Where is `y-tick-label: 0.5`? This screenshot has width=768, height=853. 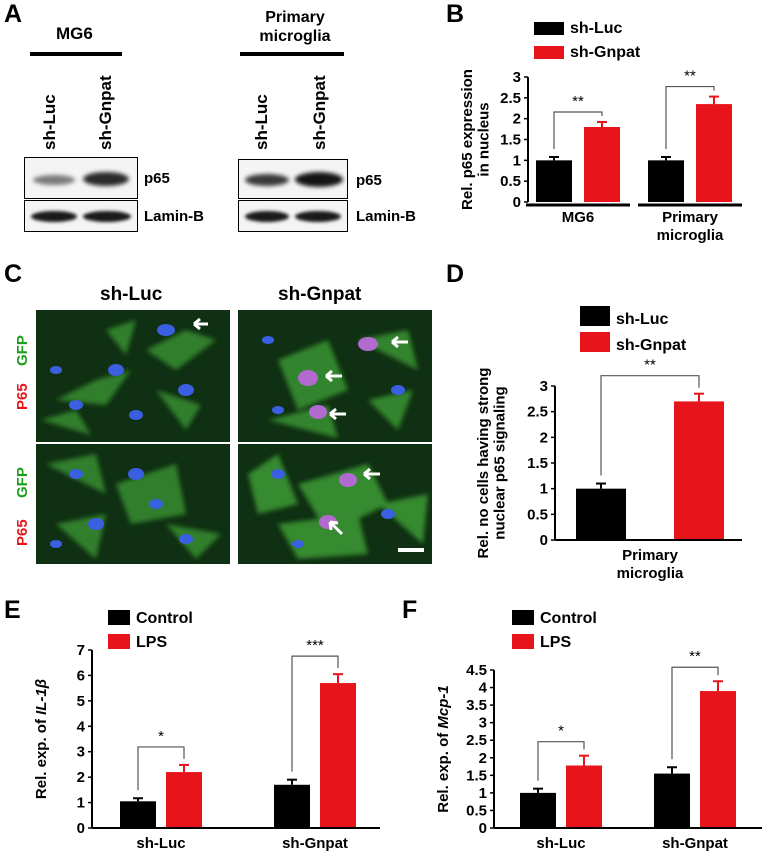 y-tick-label: 0.5 is located at coordinates (537, 514).